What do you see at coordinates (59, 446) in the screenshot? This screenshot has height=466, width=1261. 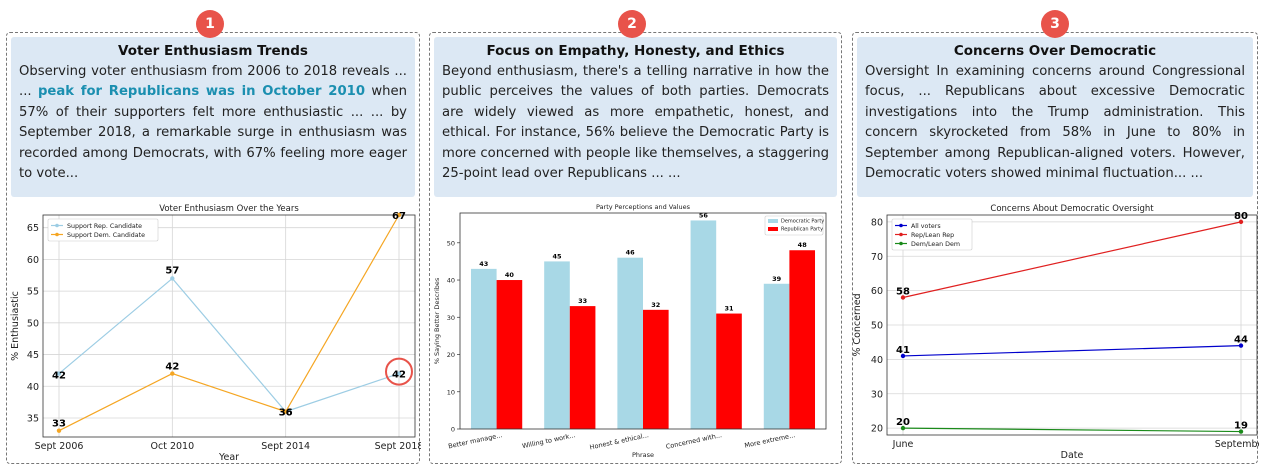 I see `x-tick-label: Sept 2006` at bounding box center [59, 446].